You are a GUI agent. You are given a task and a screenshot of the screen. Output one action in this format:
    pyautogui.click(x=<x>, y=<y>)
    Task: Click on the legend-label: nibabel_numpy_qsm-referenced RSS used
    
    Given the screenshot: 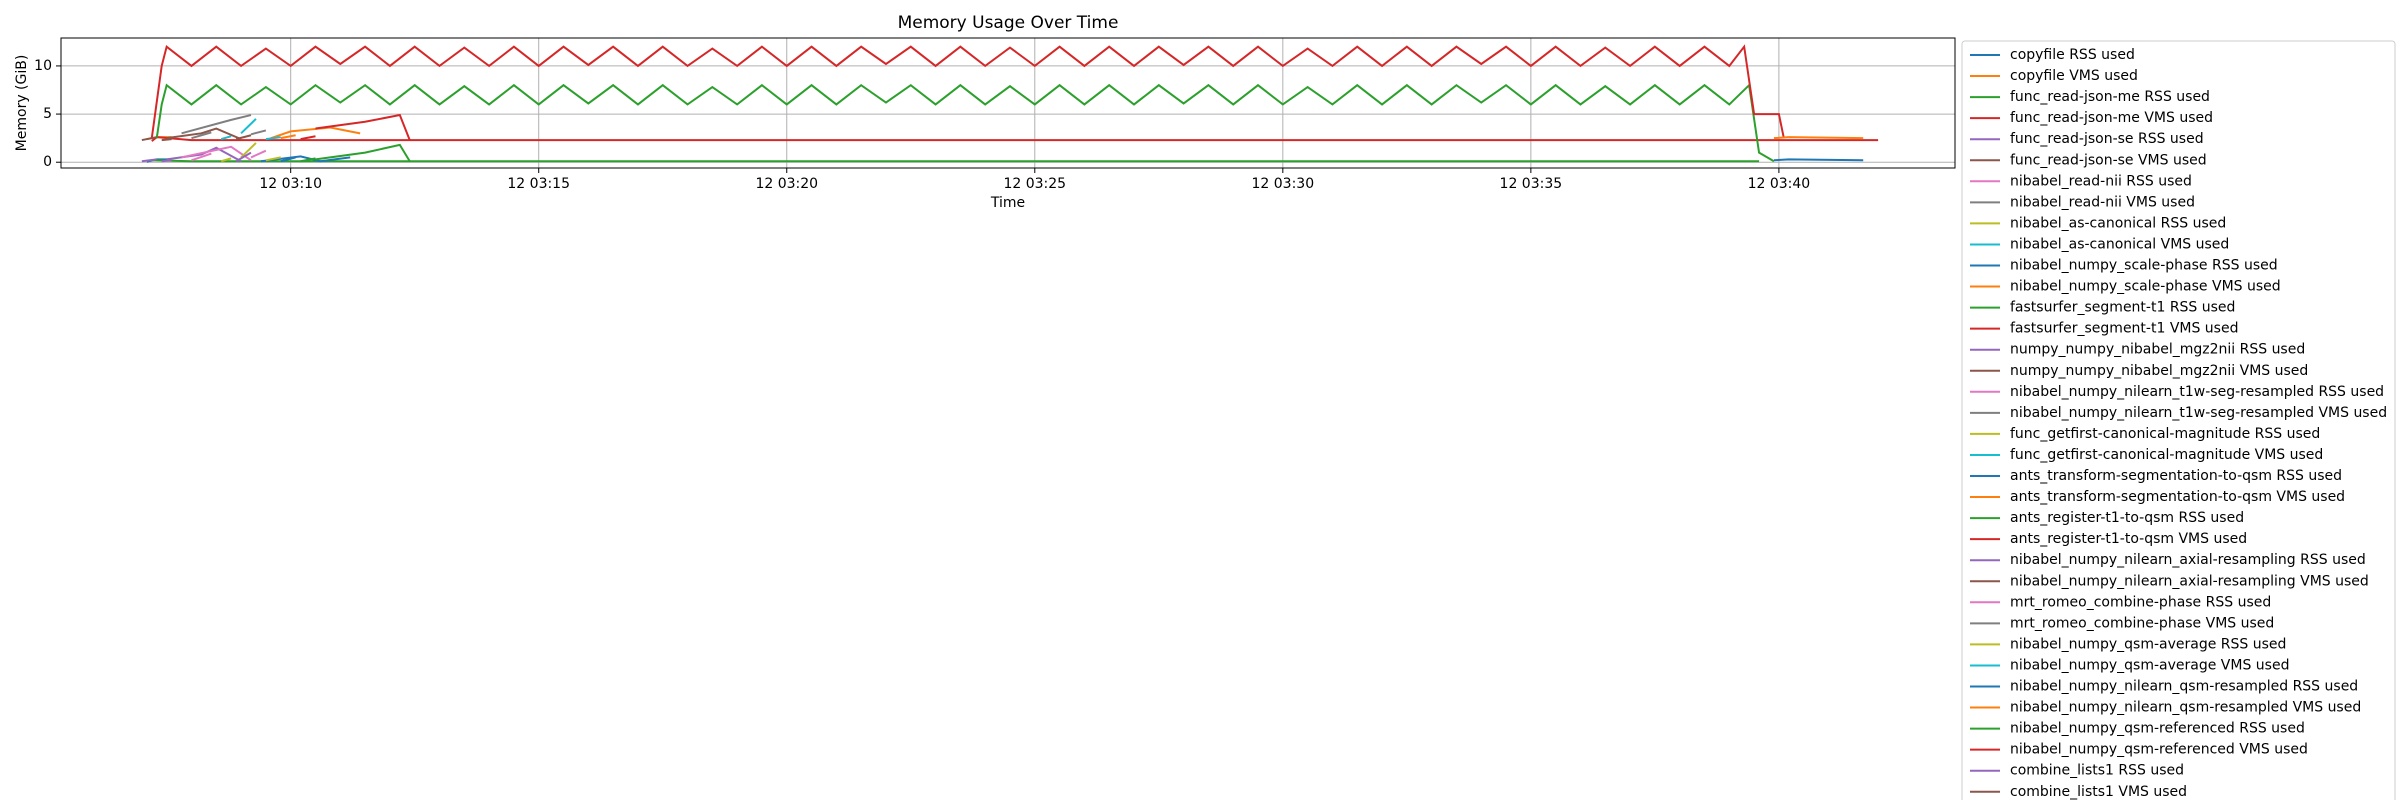 What is the action you would take?
    pyautogui.click(x=2157, y=729)
    